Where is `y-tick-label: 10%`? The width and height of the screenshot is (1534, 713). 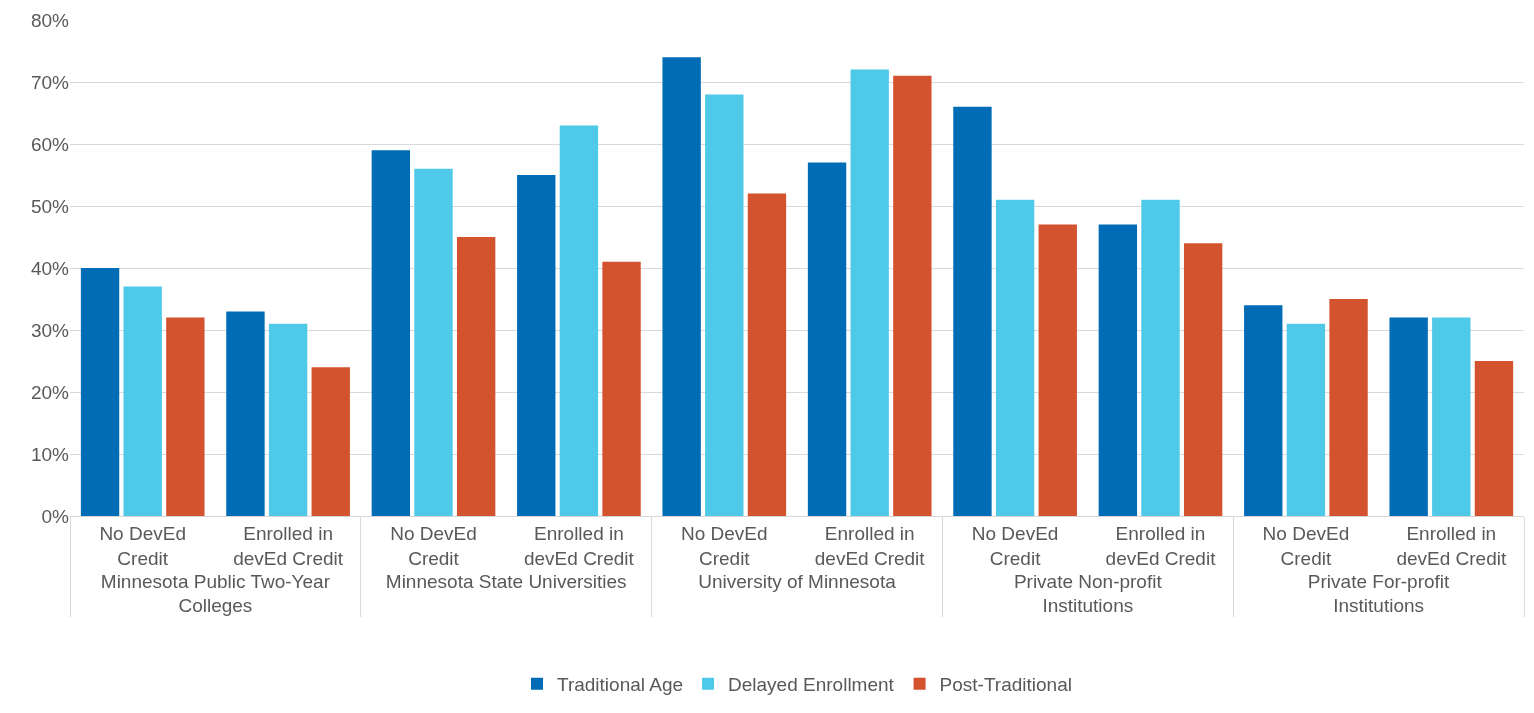 y-tick-label: 10% is located at coordinates (50, 454).